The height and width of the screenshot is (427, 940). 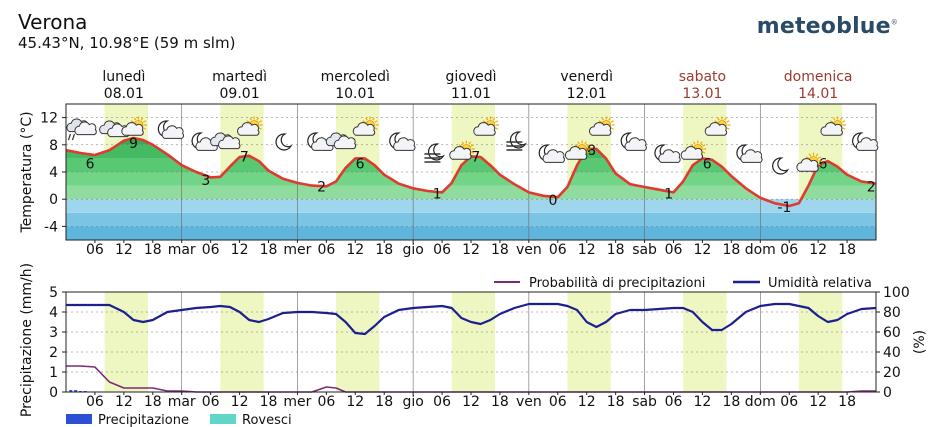 What do you see at coordinates (644, 402) in the screenshot?
I see `precip-xtick-label: sab` at bounding box center [644, 402].